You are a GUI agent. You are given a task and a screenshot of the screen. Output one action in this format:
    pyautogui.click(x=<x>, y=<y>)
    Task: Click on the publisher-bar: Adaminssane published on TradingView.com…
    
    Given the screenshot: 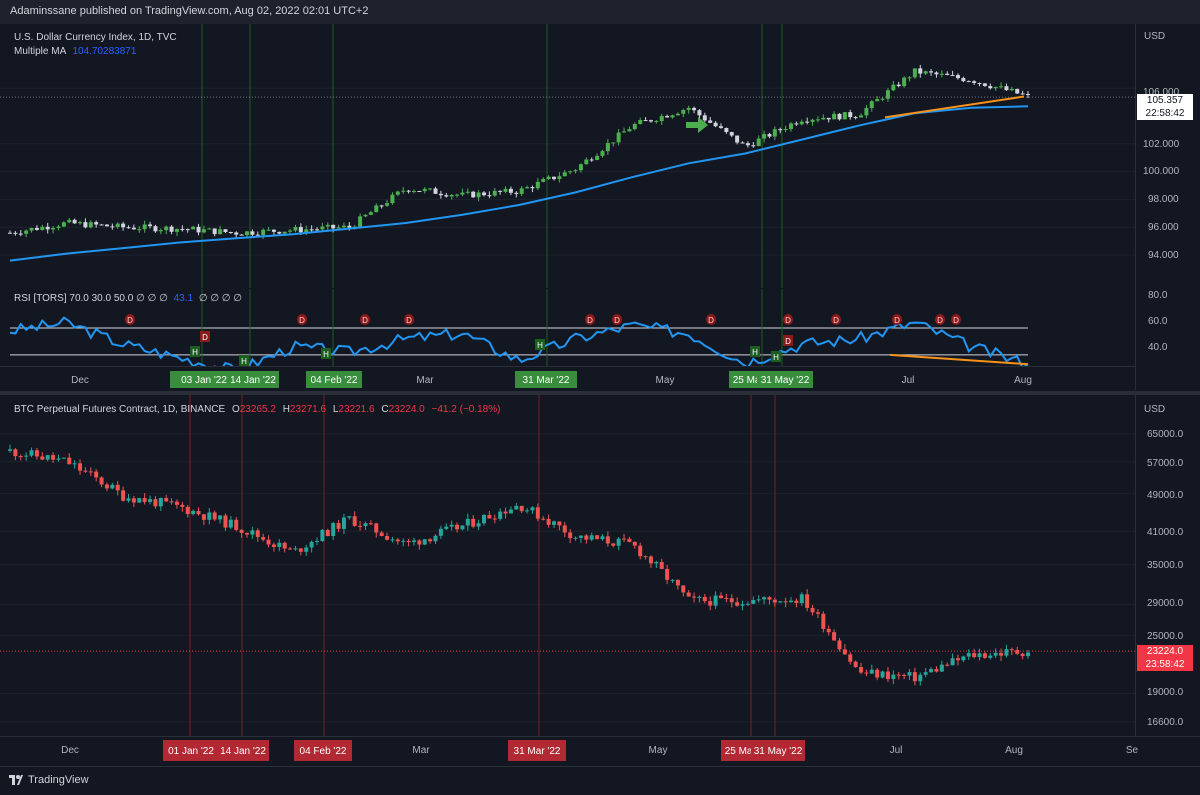 What is the action you would take?
    pyautogui.click(x=600, y=12)
    